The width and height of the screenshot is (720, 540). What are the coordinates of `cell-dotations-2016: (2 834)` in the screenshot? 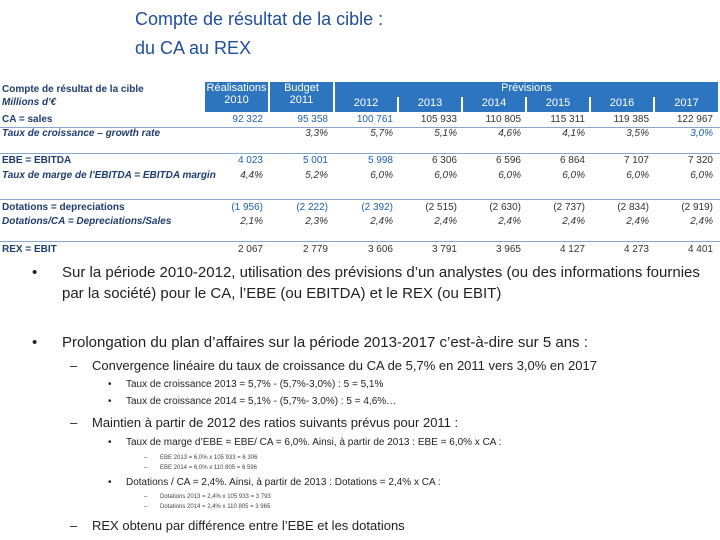 It's located at (633, 207).